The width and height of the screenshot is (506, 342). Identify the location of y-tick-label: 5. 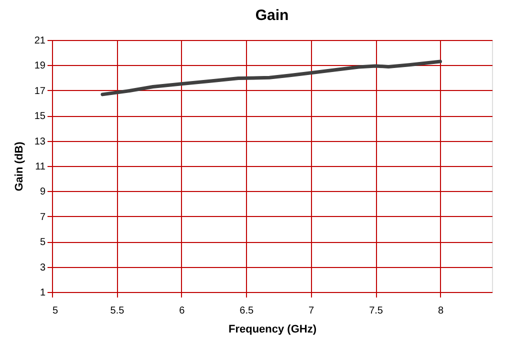
(43, 242).